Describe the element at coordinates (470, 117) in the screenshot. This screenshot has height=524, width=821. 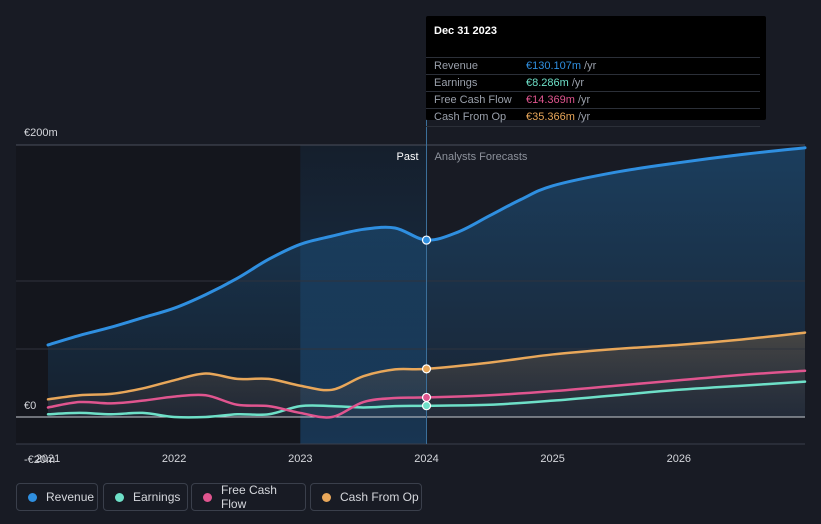
I see `tooltip-label: Cash From Op` at that location.